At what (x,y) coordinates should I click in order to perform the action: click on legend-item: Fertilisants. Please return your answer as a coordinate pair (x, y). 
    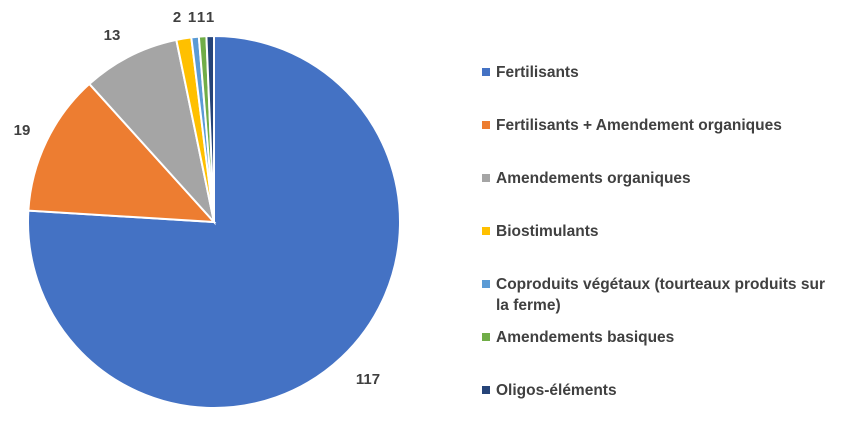
    Looking at the image, I should click on (662, 72).